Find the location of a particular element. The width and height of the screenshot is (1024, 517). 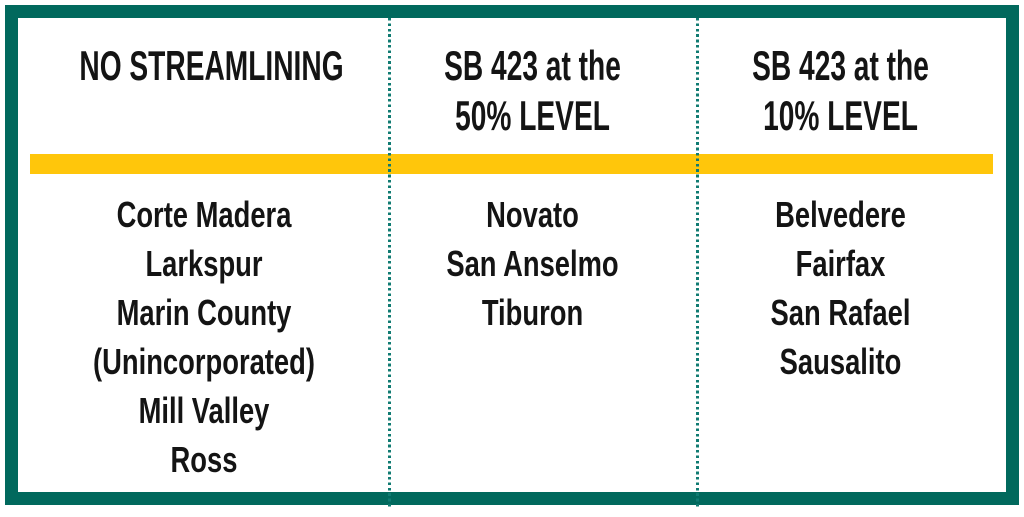

column-header-line: 50% LEVEL is located at coordinates (532, 115).